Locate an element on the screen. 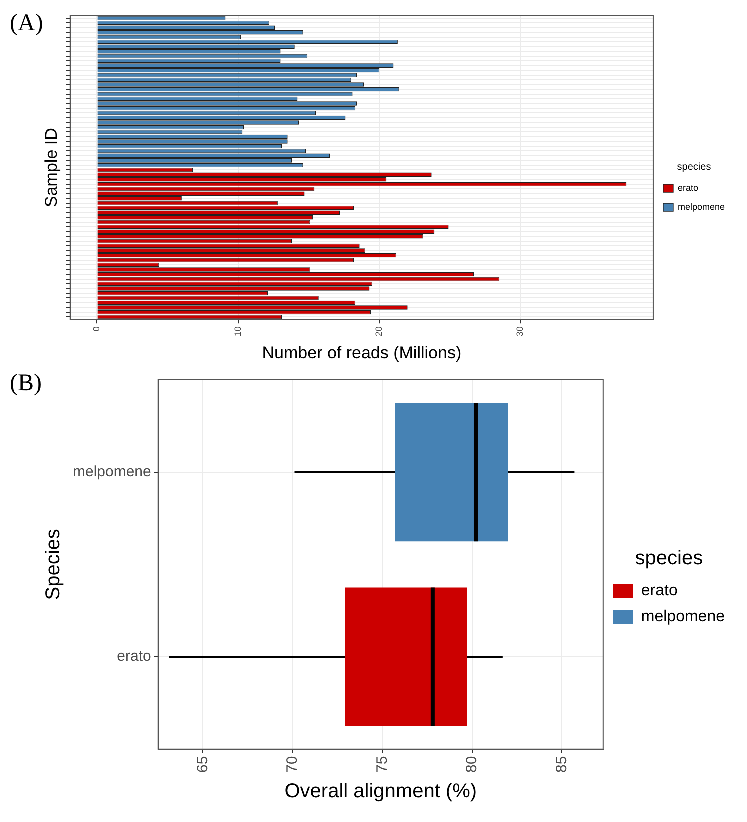  x-axis-title: Number of reads (Millions) is located at coordinates (362, 352).